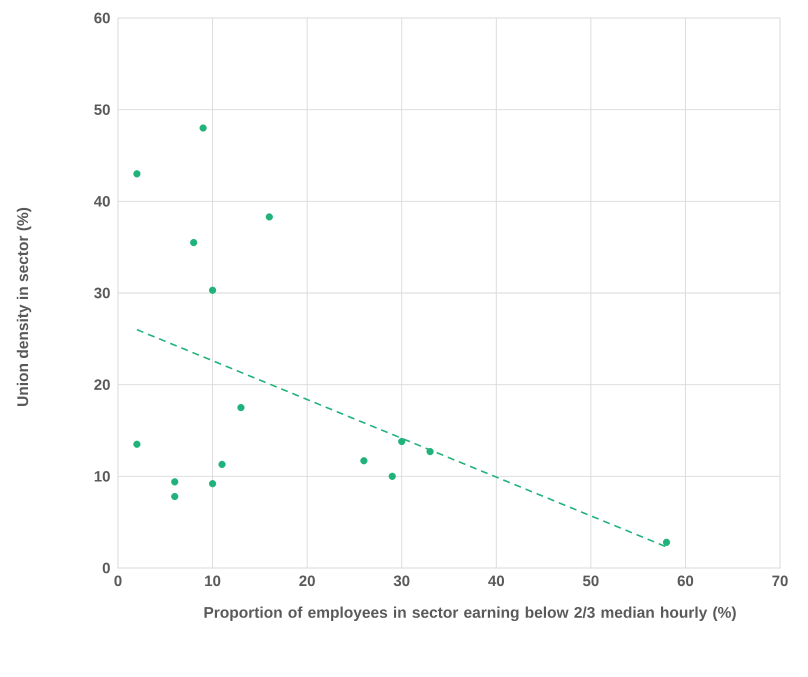  I want to click on y-tick-label: 0, so click(106, 568).